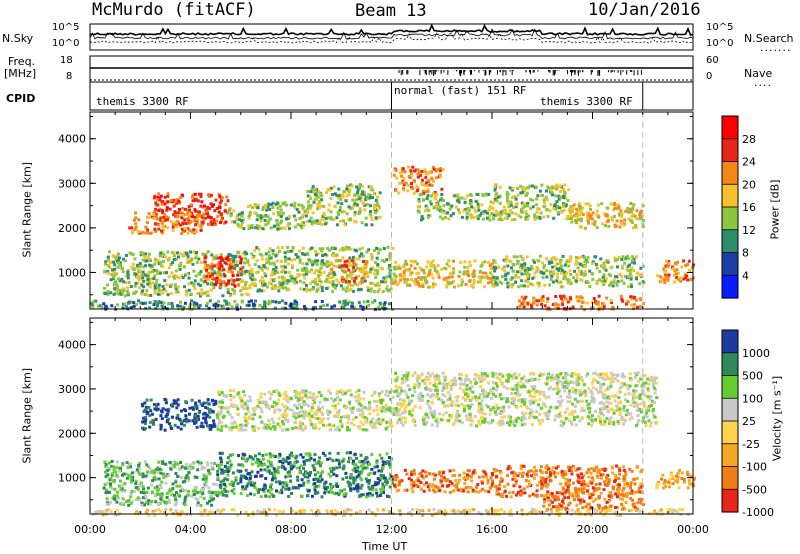 This screenshot has width=800, height=554. I want to click on freq-tick-low: 8, so click(69, 76).